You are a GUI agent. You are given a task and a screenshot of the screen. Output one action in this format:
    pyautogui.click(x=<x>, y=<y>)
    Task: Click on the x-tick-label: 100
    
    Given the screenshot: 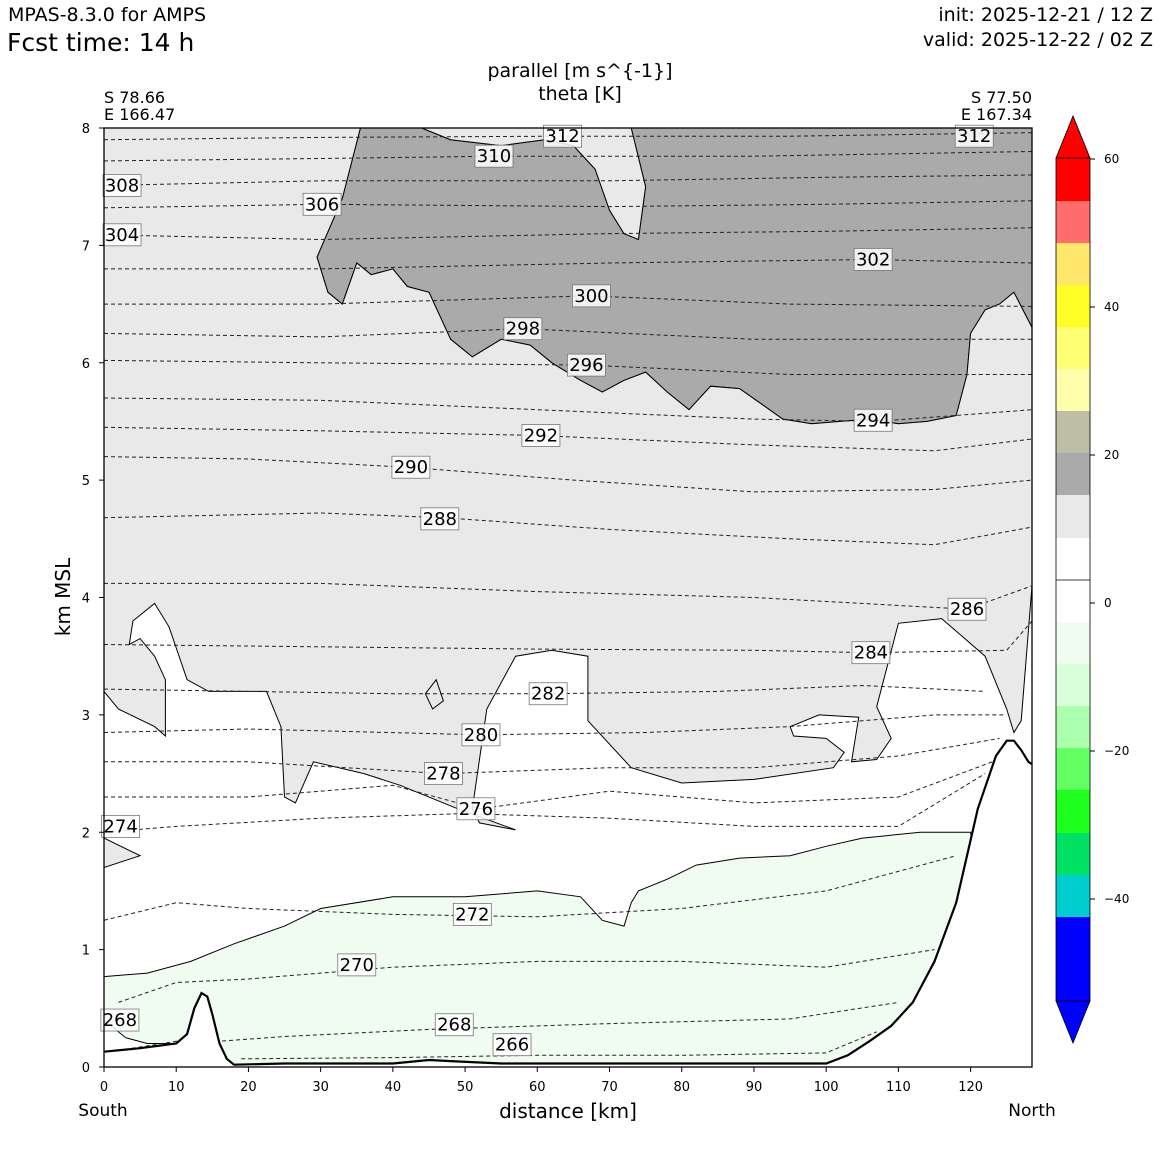 What is the action you would take?
    pyautogui.click(x=826, y=1087)
    